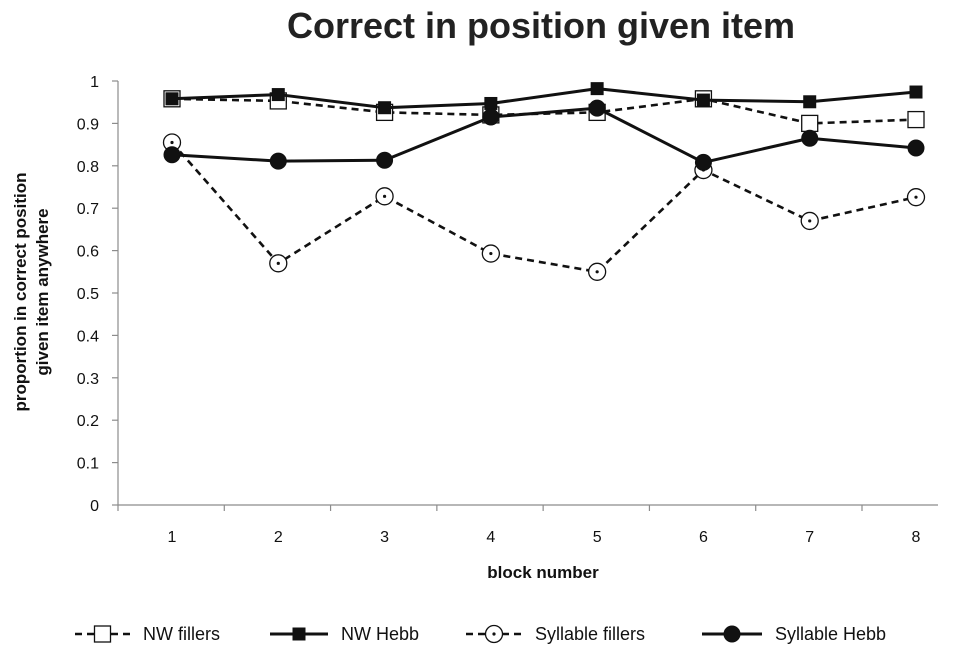 The image size is (965, 647). I want to click on series-syllable-hebb, so click(544, 135).